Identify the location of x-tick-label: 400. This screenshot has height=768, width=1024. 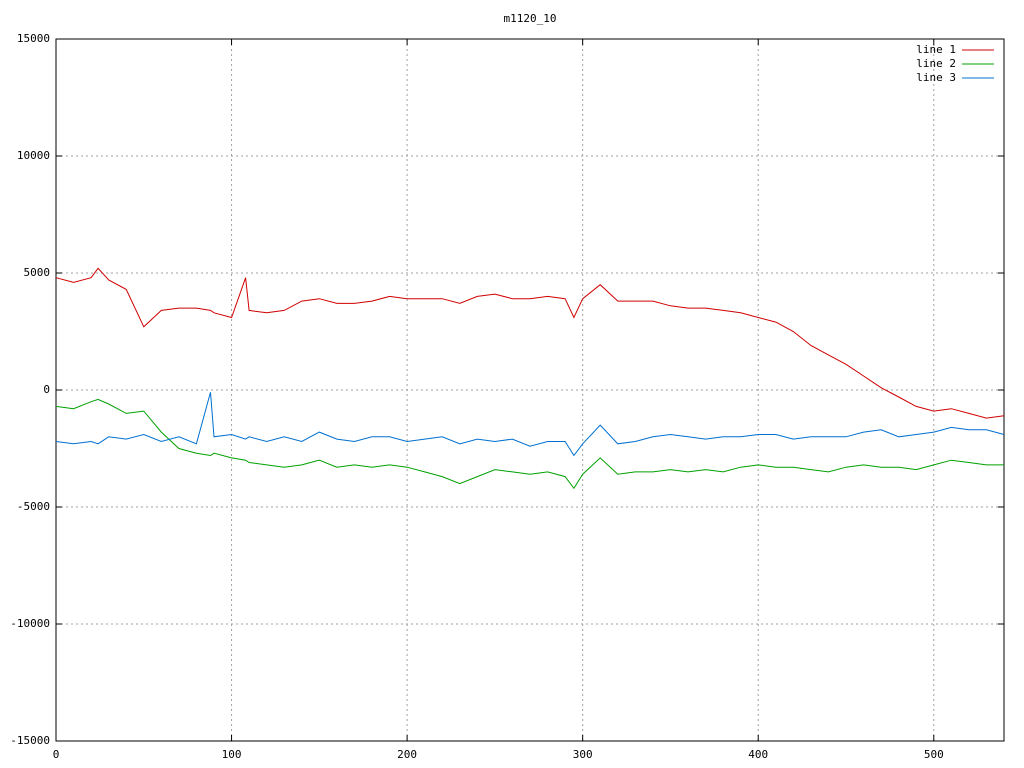
(758, 754).